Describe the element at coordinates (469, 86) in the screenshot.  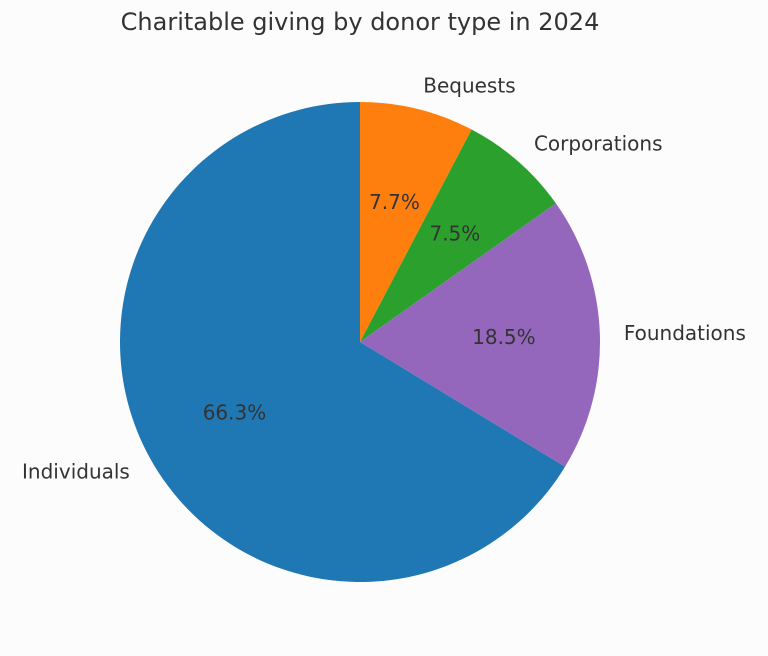
I see `slice-category-label: Bequests` at that location.